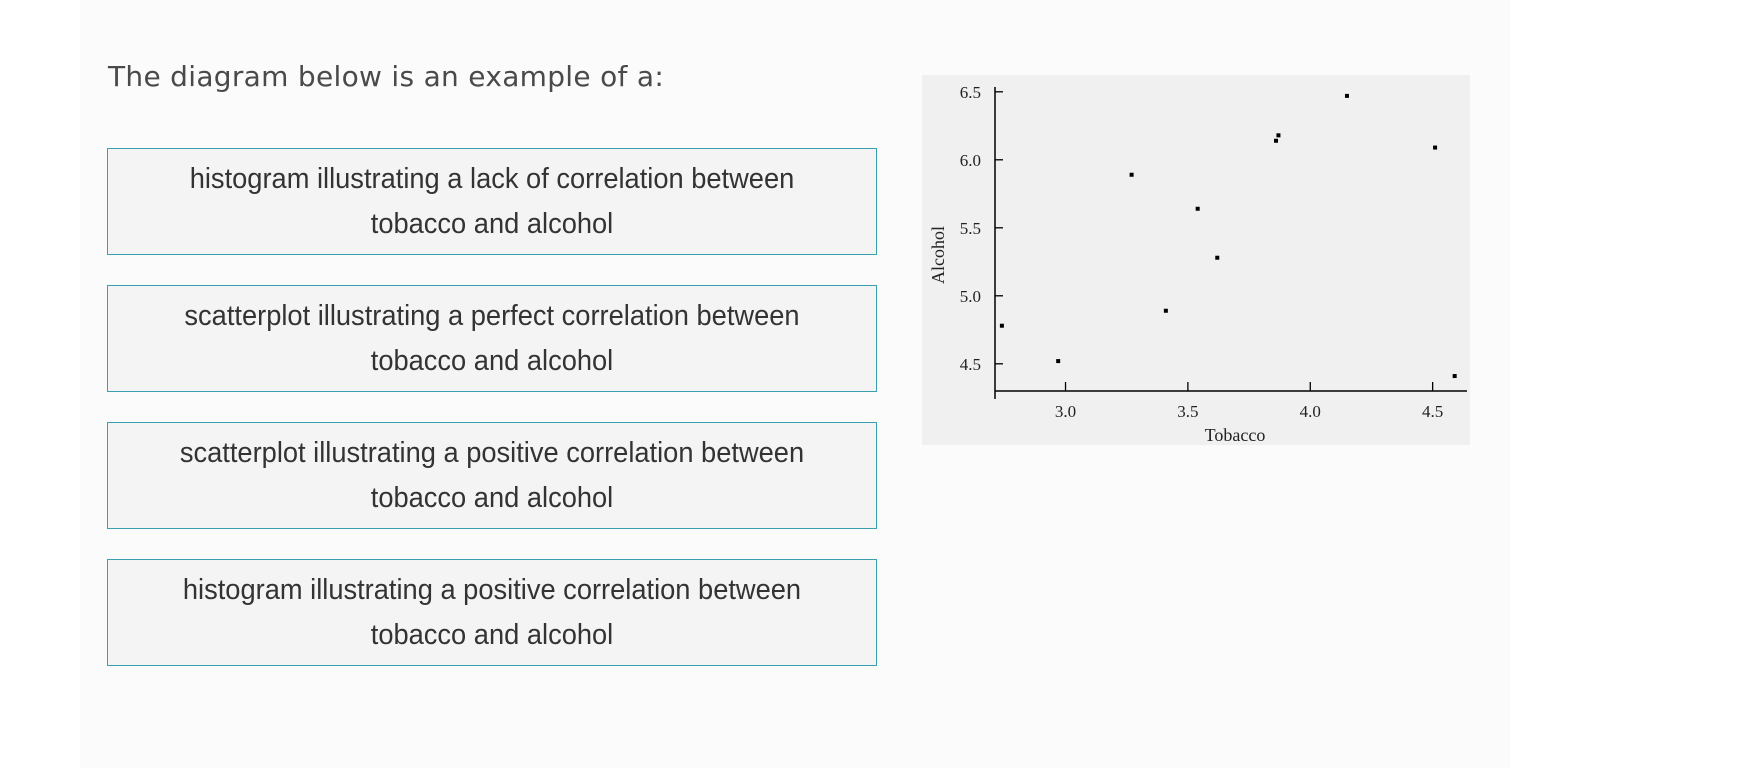 The height and width of the screenshot is (768, 1756). What do you see at coordinates (1065, 411) in the screenshot?
I see `x-tick-label: 3.0` at bounding box center [1065, 411].